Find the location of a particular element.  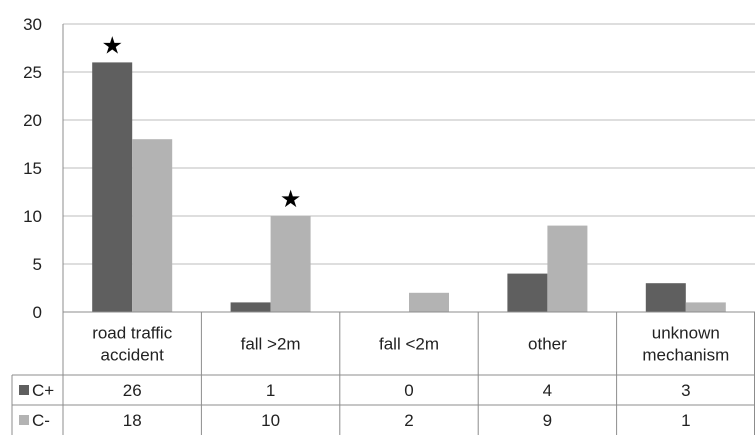

category-label: road traffic is located at coordinates (132, 333).